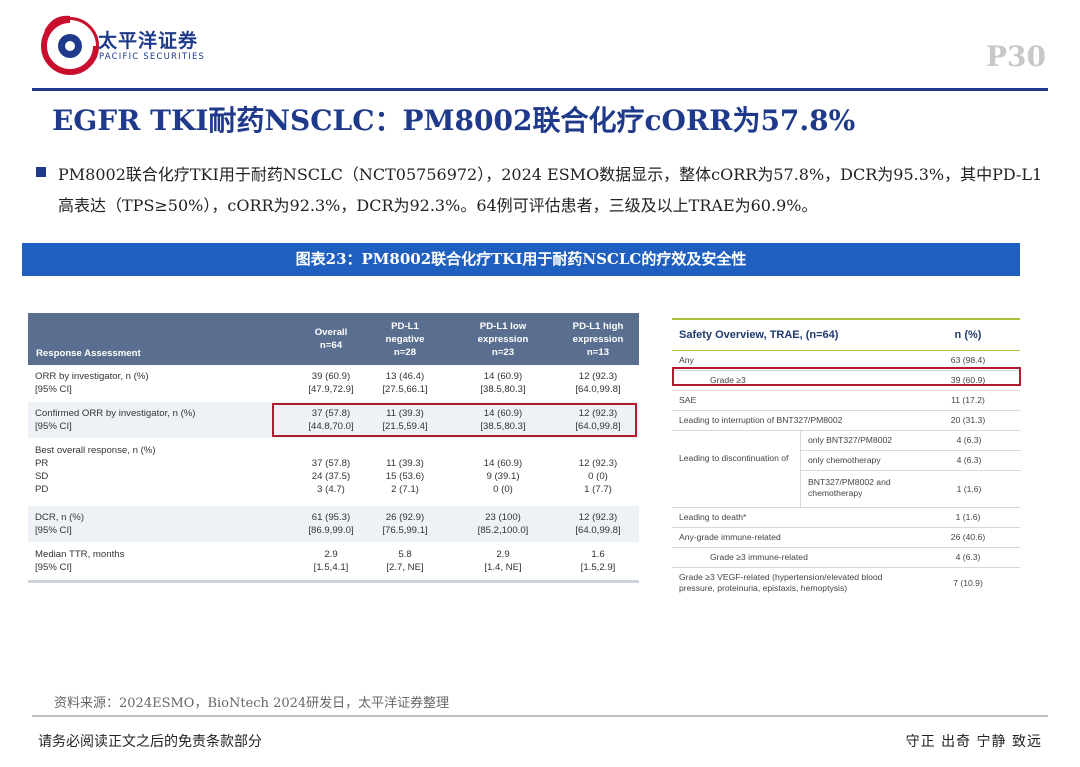 Image resolution: width=1080 pixels, height=767 pixels. I want to click on highlight-box-confirmed-orr, so click(454, 420).